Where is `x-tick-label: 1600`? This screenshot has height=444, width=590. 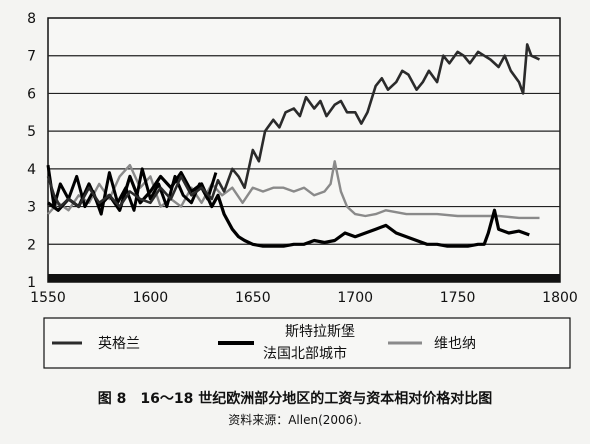
x-tick-label: 1600 is located at coordinates (151, 298).